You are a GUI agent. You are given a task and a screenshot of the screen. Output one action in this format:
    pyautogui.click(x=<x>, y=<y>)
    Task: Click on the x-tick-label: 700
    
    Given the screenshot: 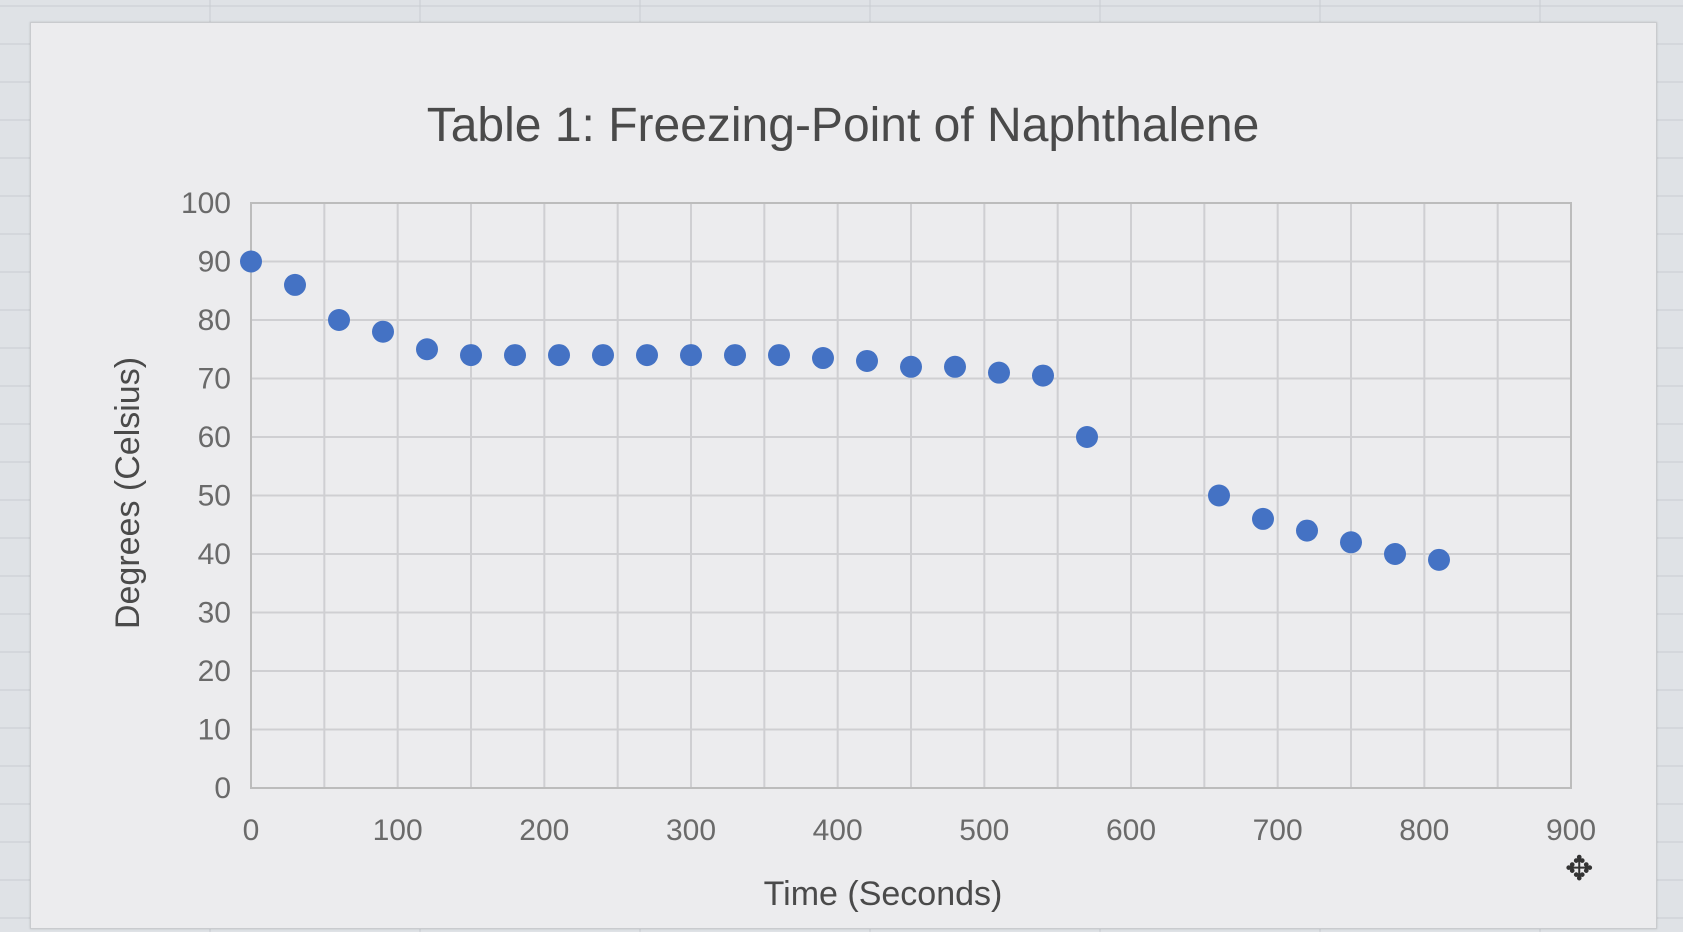 What is the action you would take?
    pyautogui.click(x=1278, y=830)
    